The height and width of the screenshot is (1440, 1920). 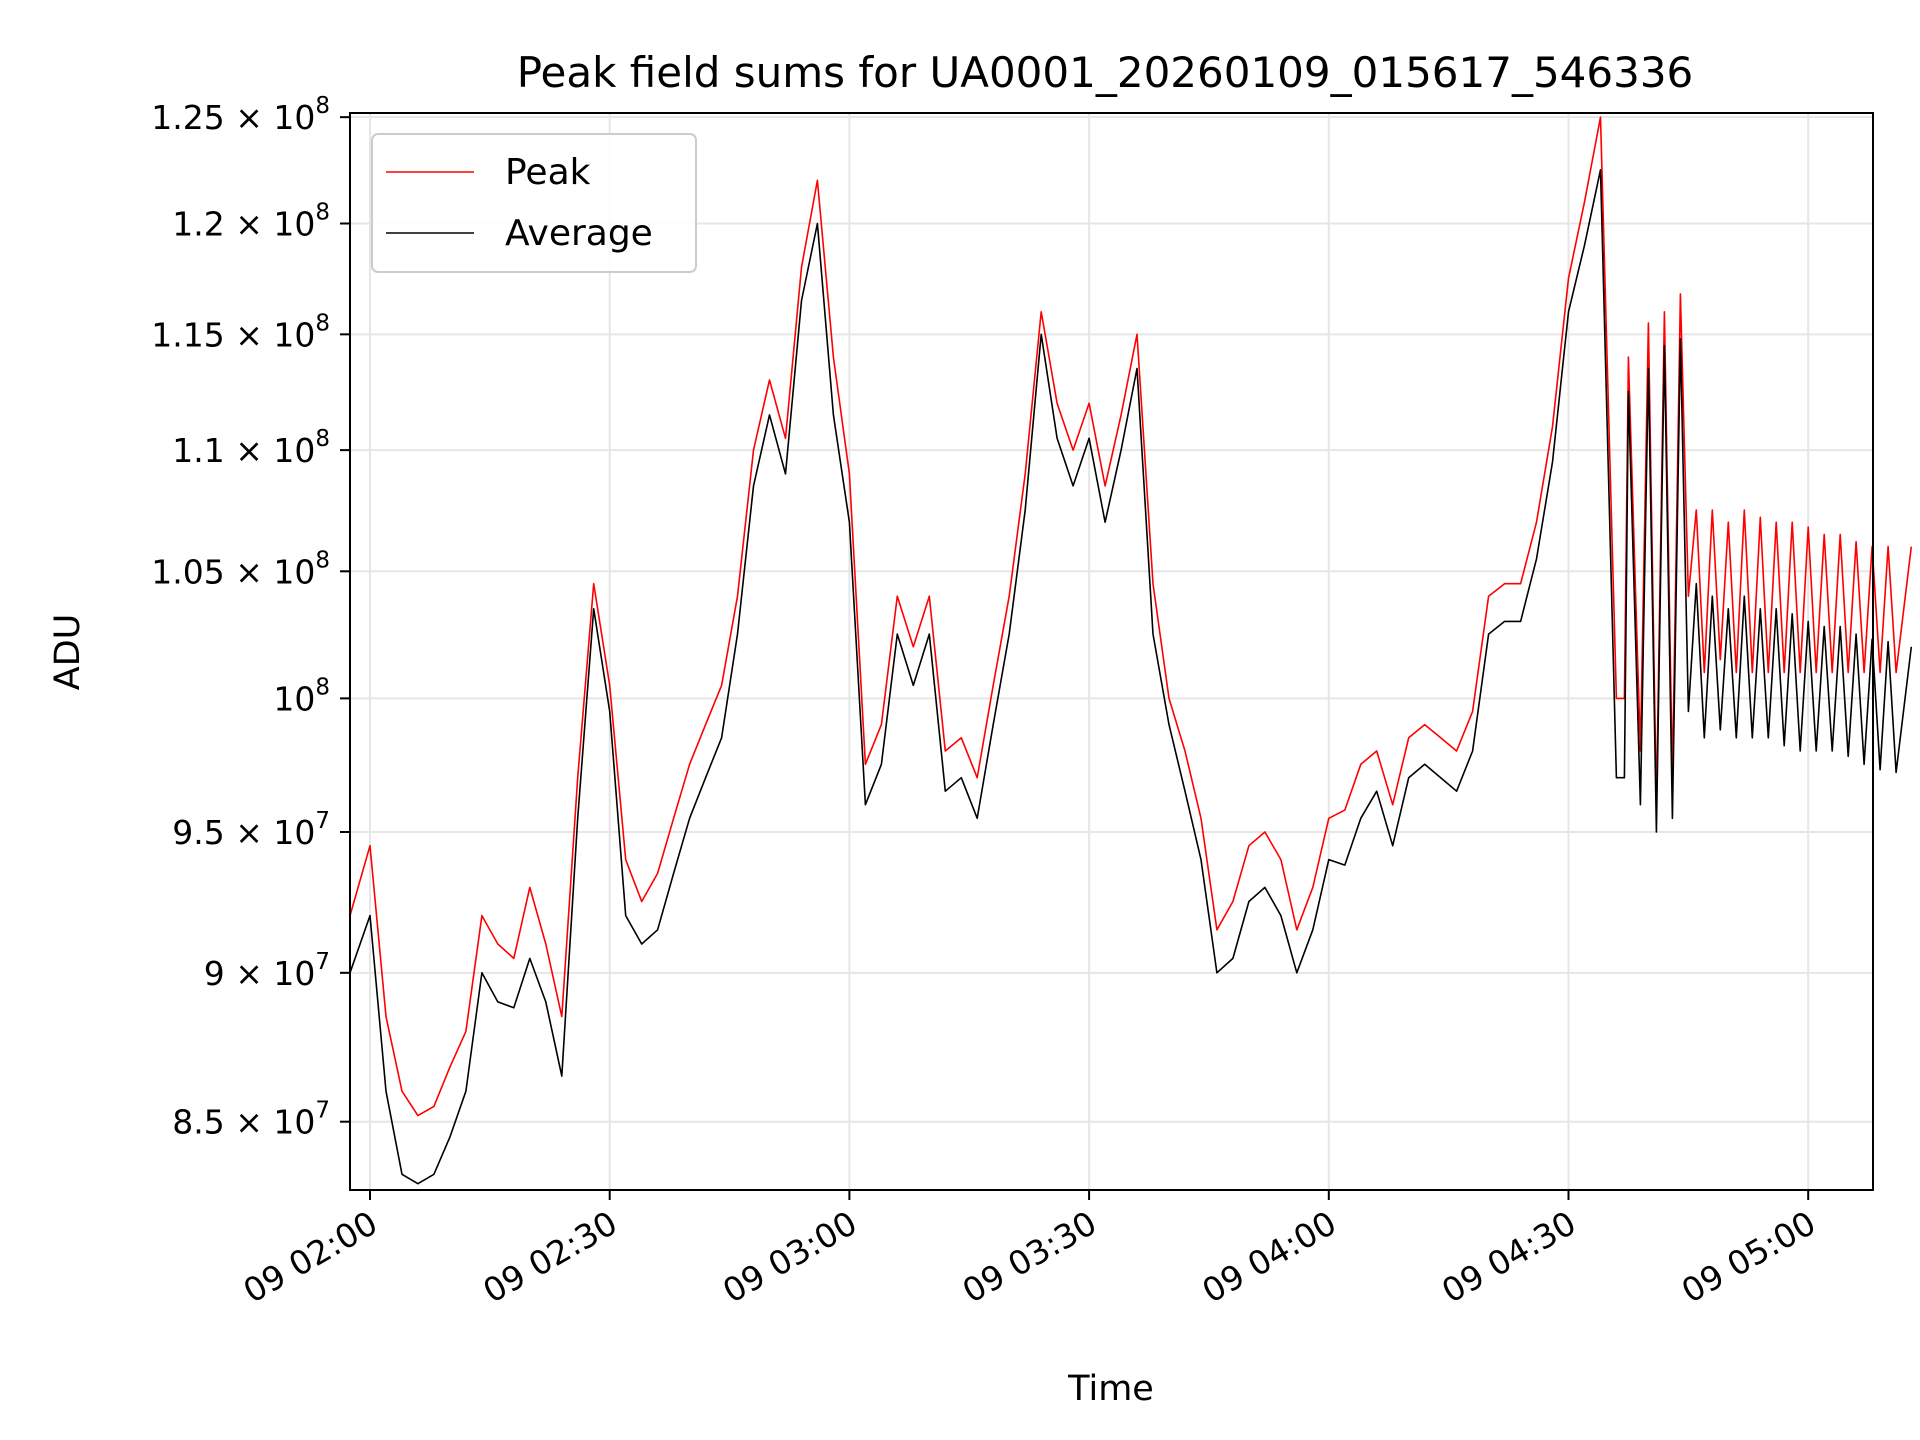 What do you see at coordinates (240, 115) in the screenshot?
I see `y-tick-label: 1.25 × 108` at bounding box center [240, 115].